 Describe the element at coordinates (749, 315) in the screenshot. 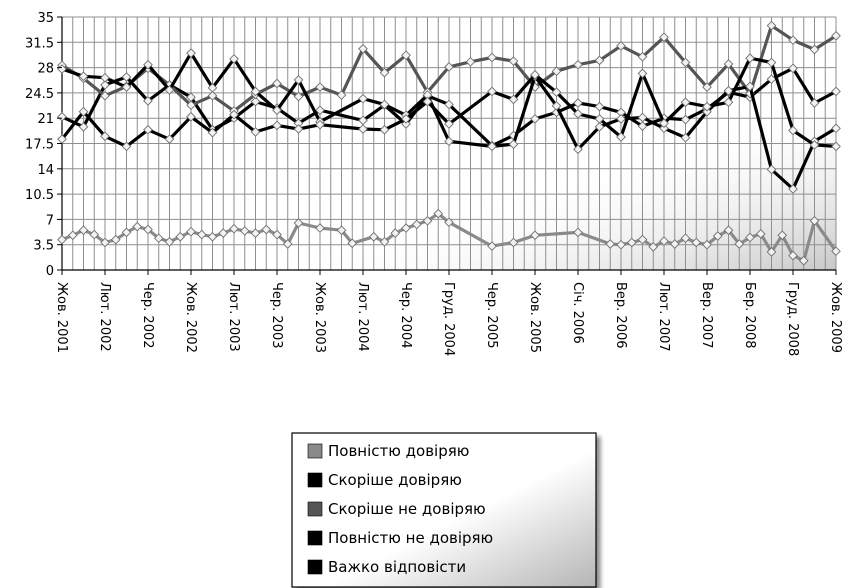

I see `x-tick-label: Бер. 2008` at that location.